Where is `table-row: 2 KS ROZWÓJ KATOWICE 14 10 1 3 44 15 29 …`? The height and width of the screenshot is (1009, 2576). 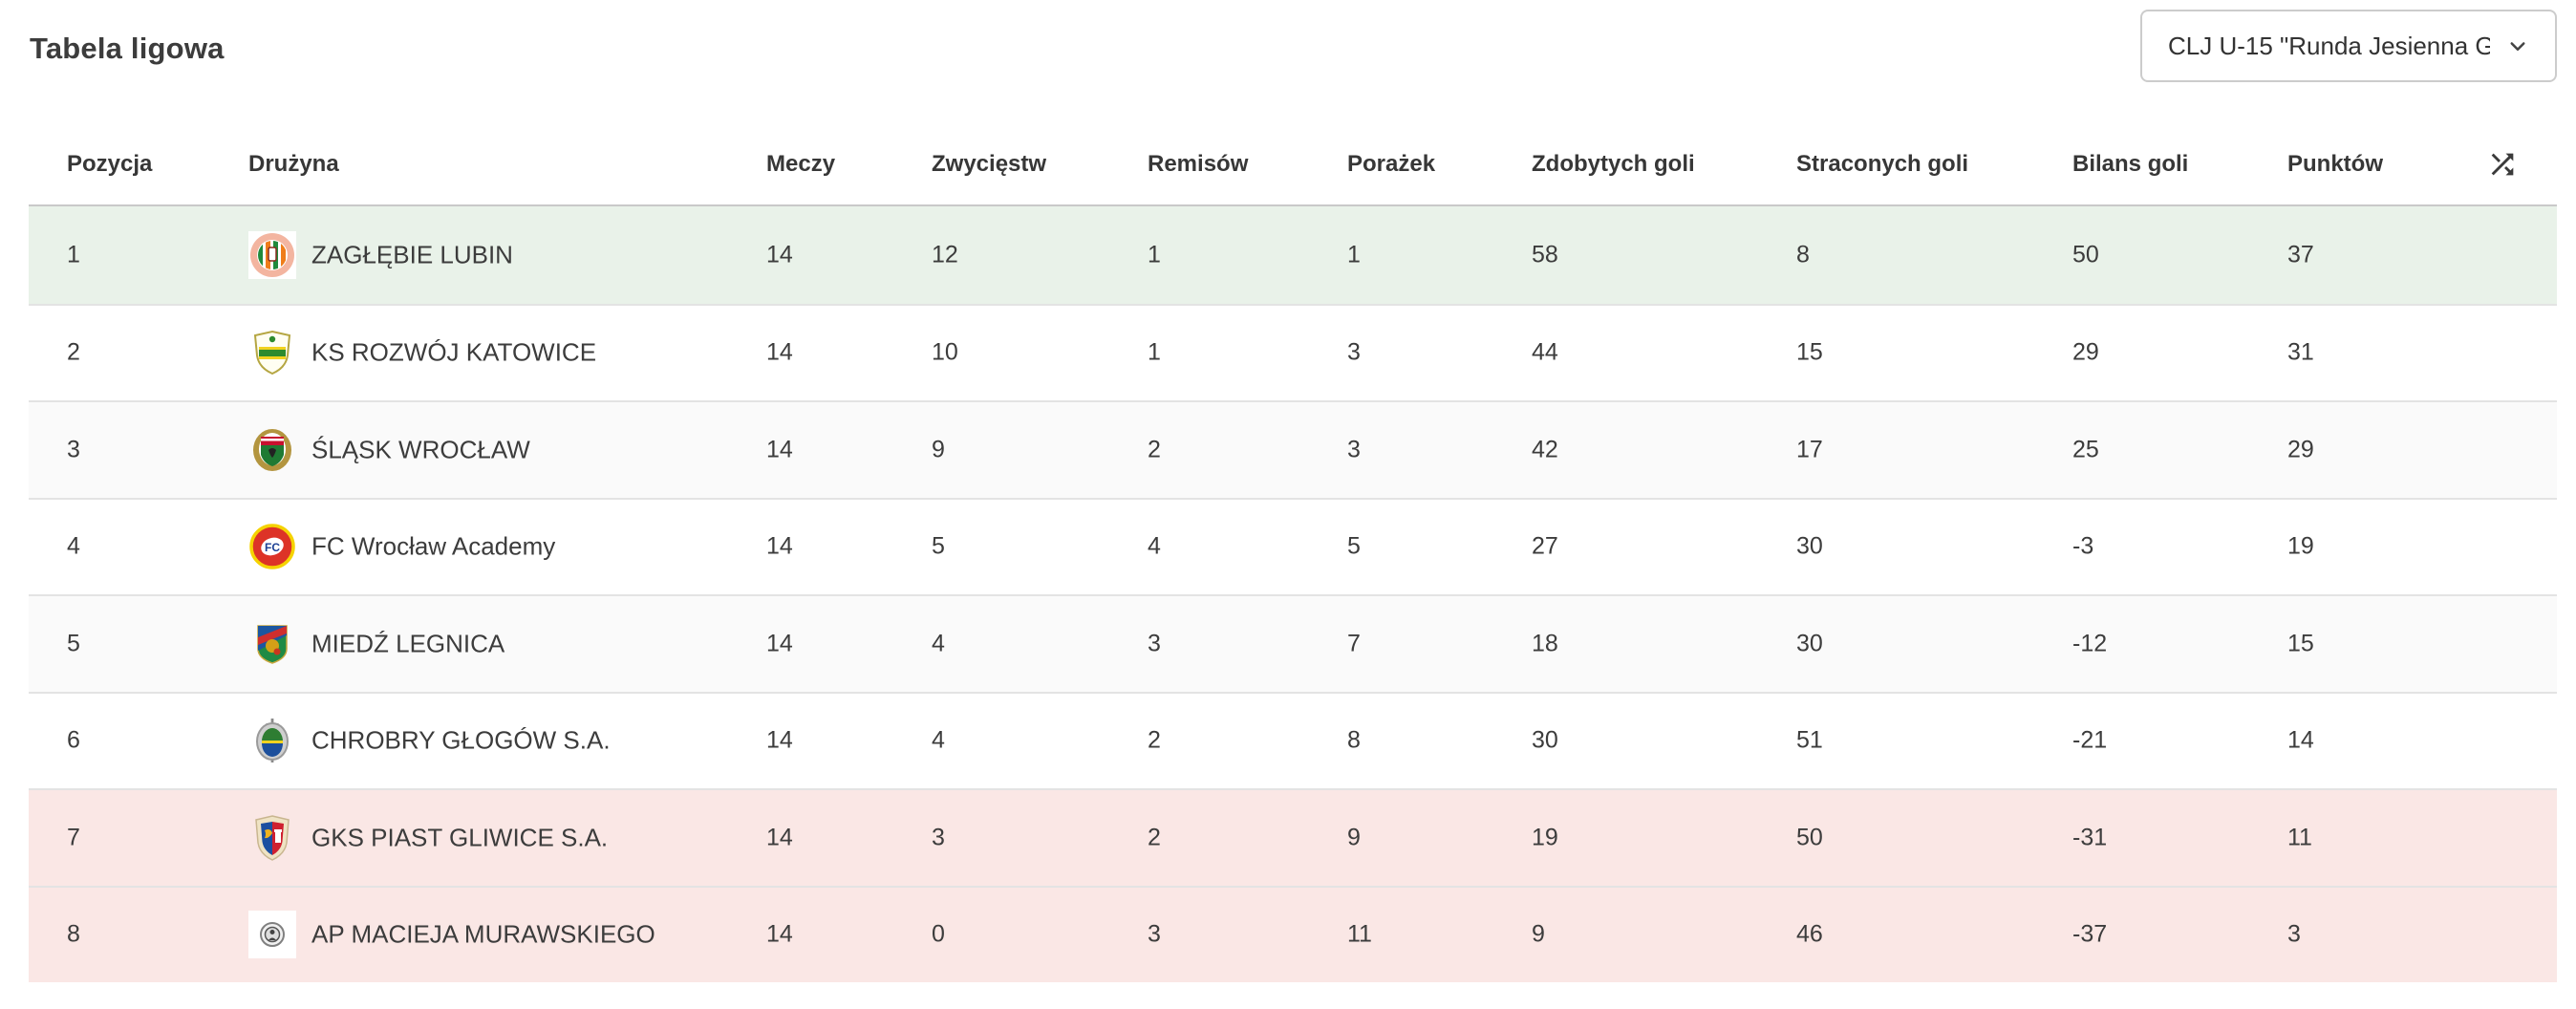 table-row: 2 KS ROZWÓJ KATOWICE 14 10 1 3 44 15 29 … is located at coordinates (1293, 351).